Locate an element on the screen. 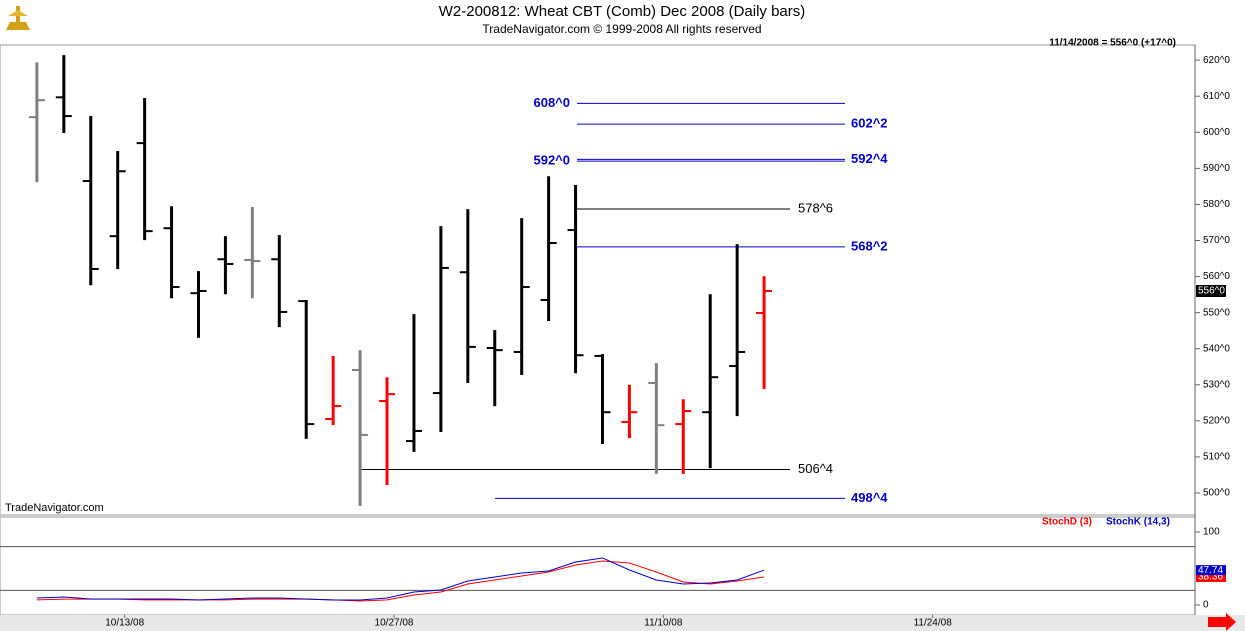  y-tick-label: 540^0 is located at coordinates (1216, 348).